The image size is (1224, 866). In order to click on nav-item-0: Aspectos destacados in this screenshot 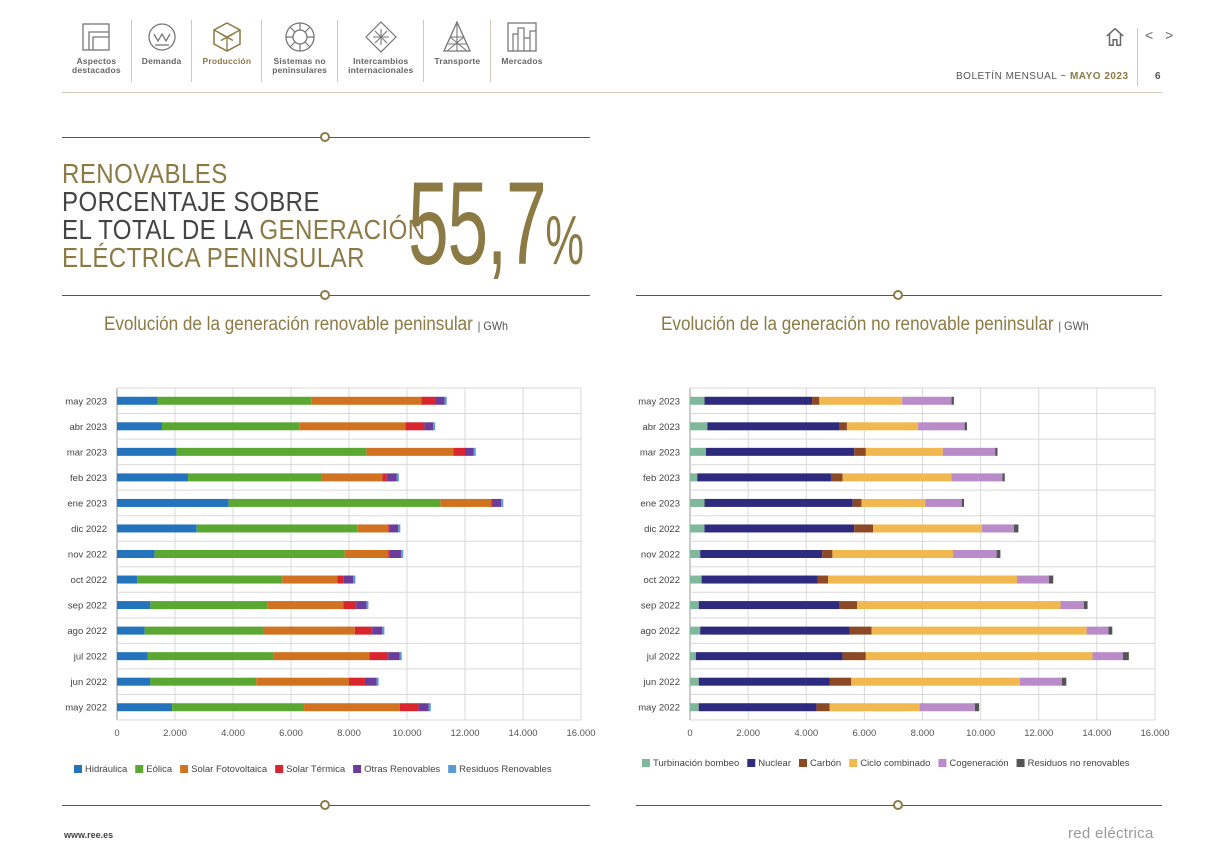, I will do `click(97, 51)`.